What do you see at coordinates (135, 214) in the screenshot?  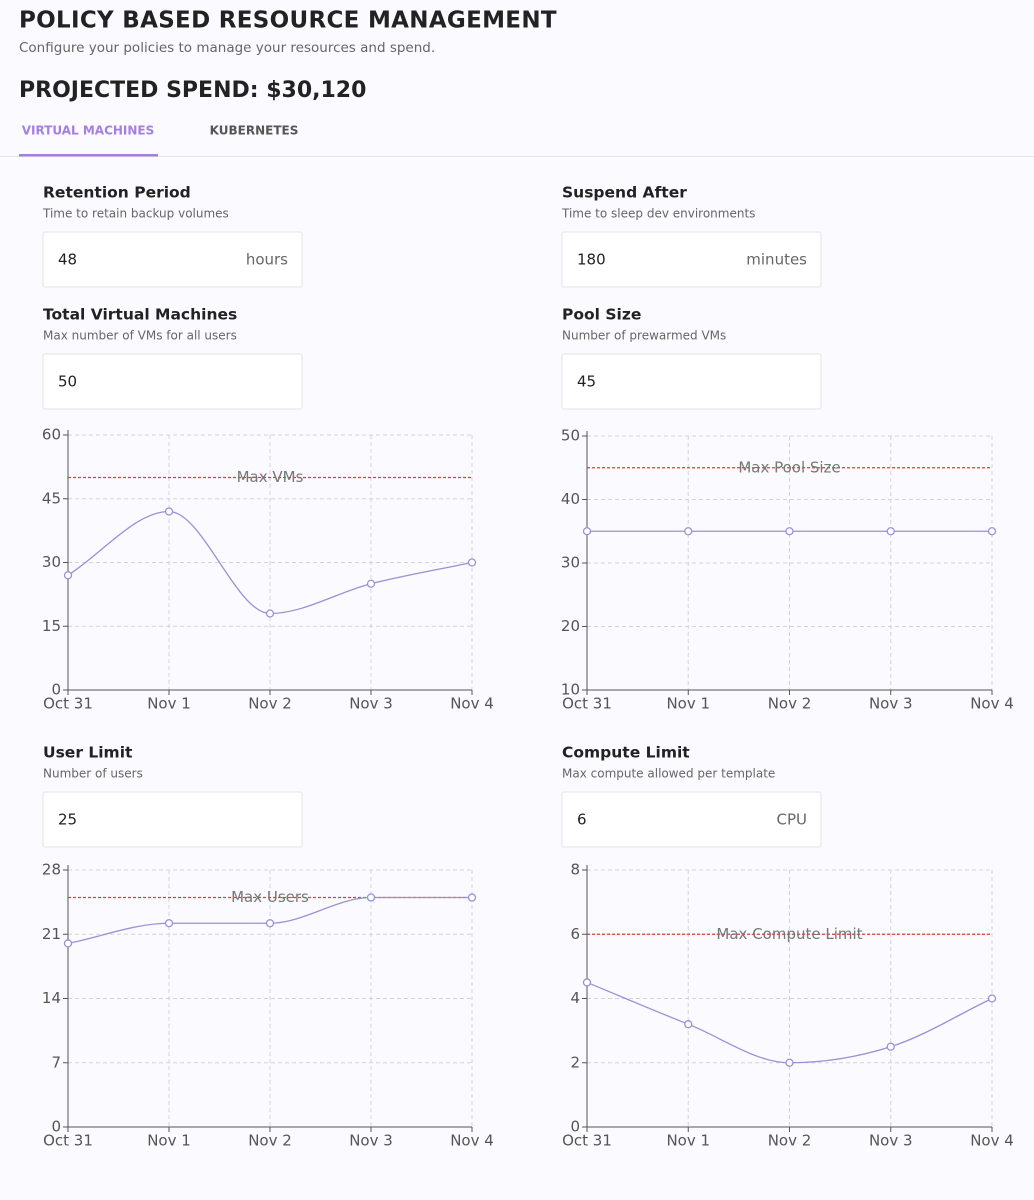 I see `field-description: Time to retain backup volumes` at bounding box center [135, 214].